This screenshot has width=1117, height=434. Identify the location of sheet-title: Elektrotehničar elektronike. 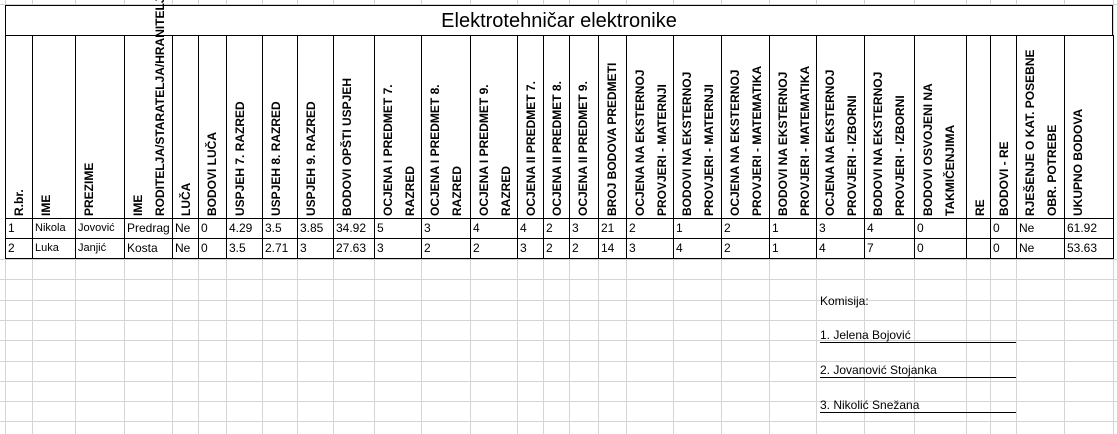
(559, 20).